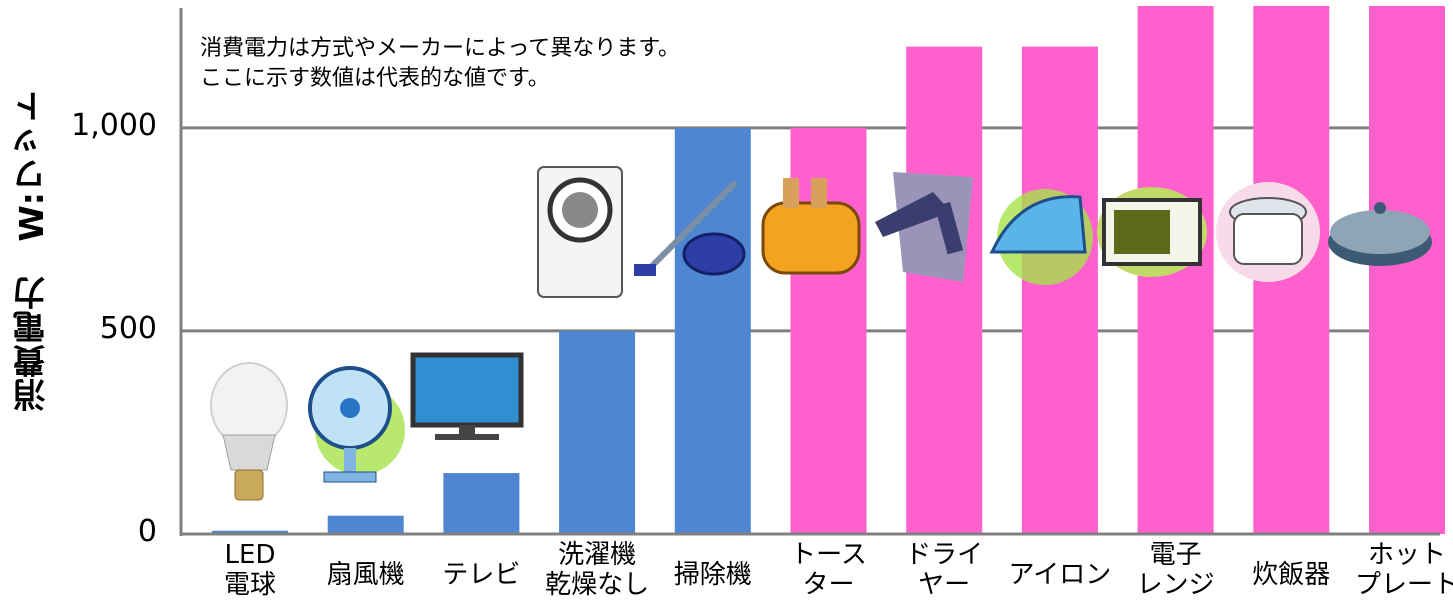  What do you see at coordinates (1403, 570) in the screenshot?
I see `x-tick-label: ホット プレート` at bounding box center [1403, 570].